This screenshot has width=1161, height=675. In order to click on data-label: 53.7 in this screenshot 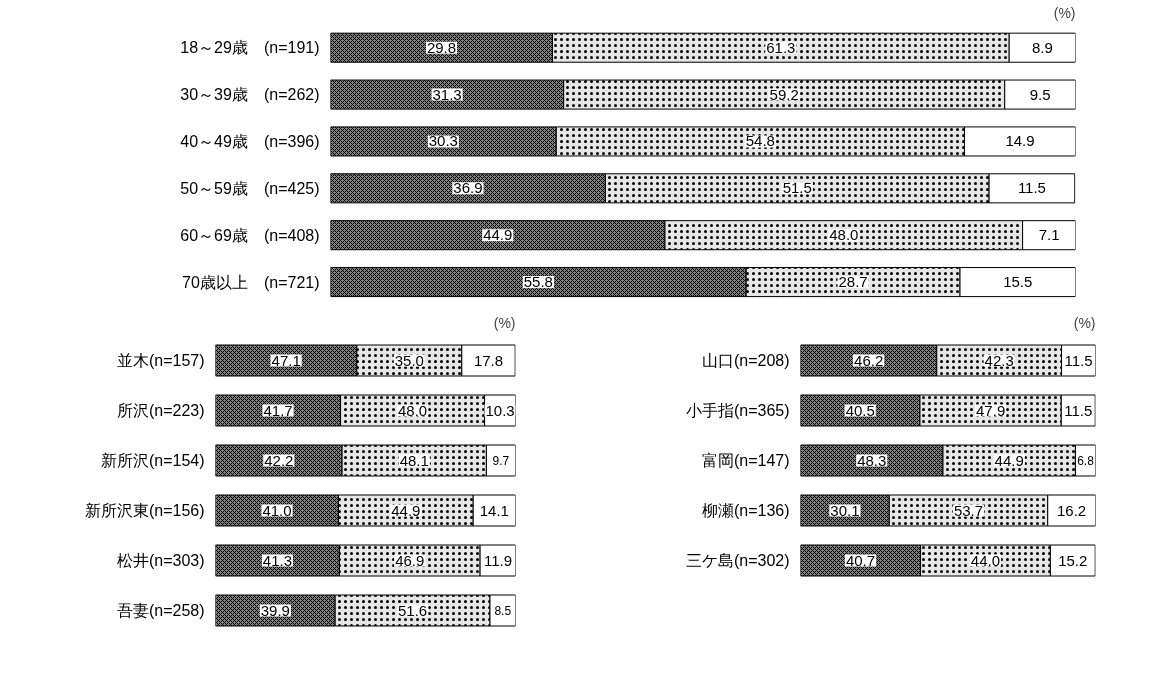, I will do `click(968, 510)`.